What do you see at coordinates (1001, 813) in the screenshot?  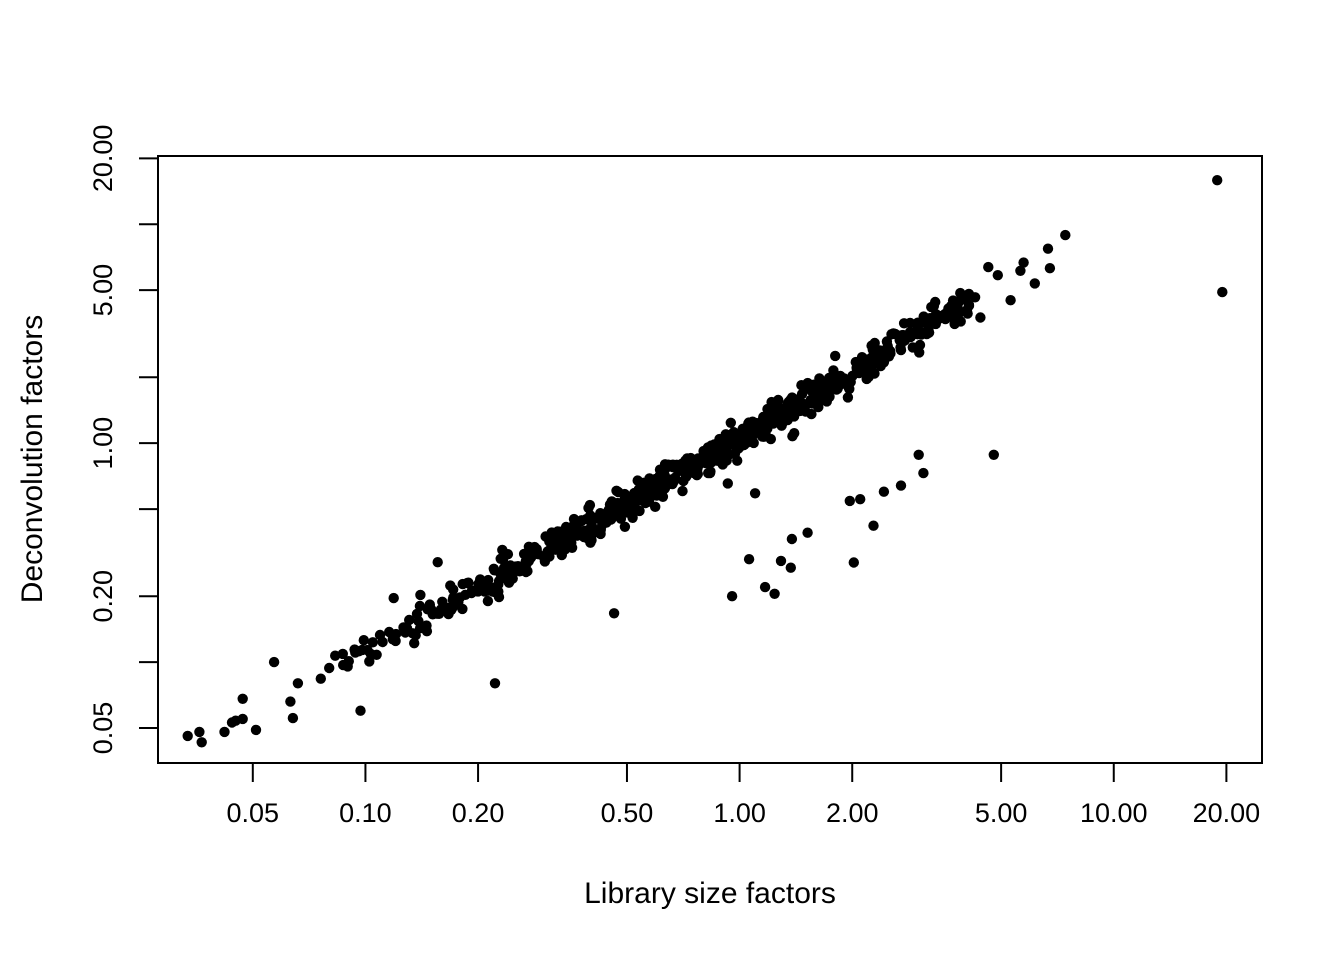 I see `x-tick-label: 5.00` at bounding box center [1001, 813].